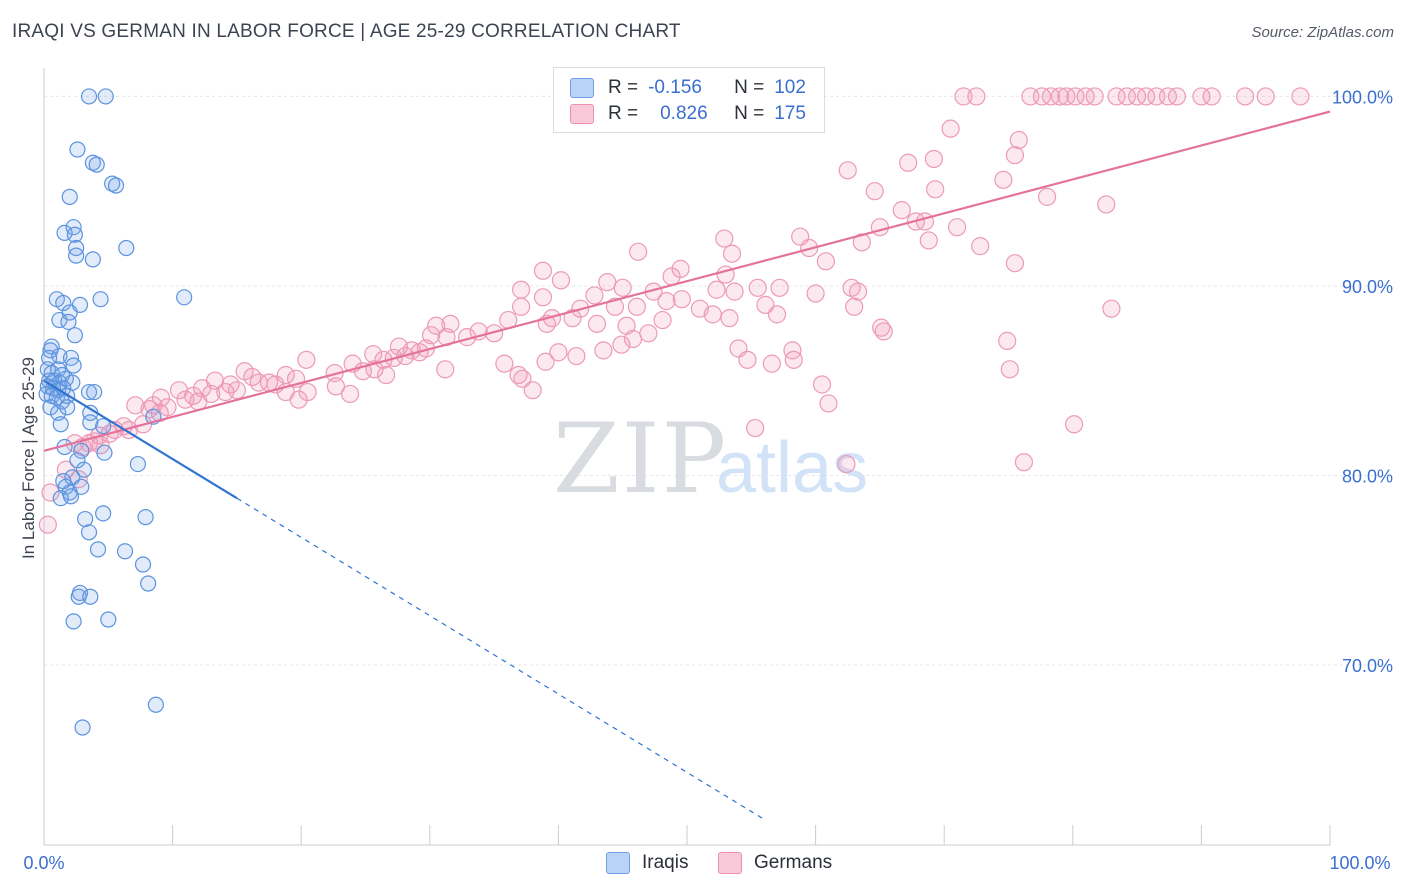  Describe the element at coordinates (43, 863) in the screenshot. I see `x-tick-label: 0.0%` at that location.